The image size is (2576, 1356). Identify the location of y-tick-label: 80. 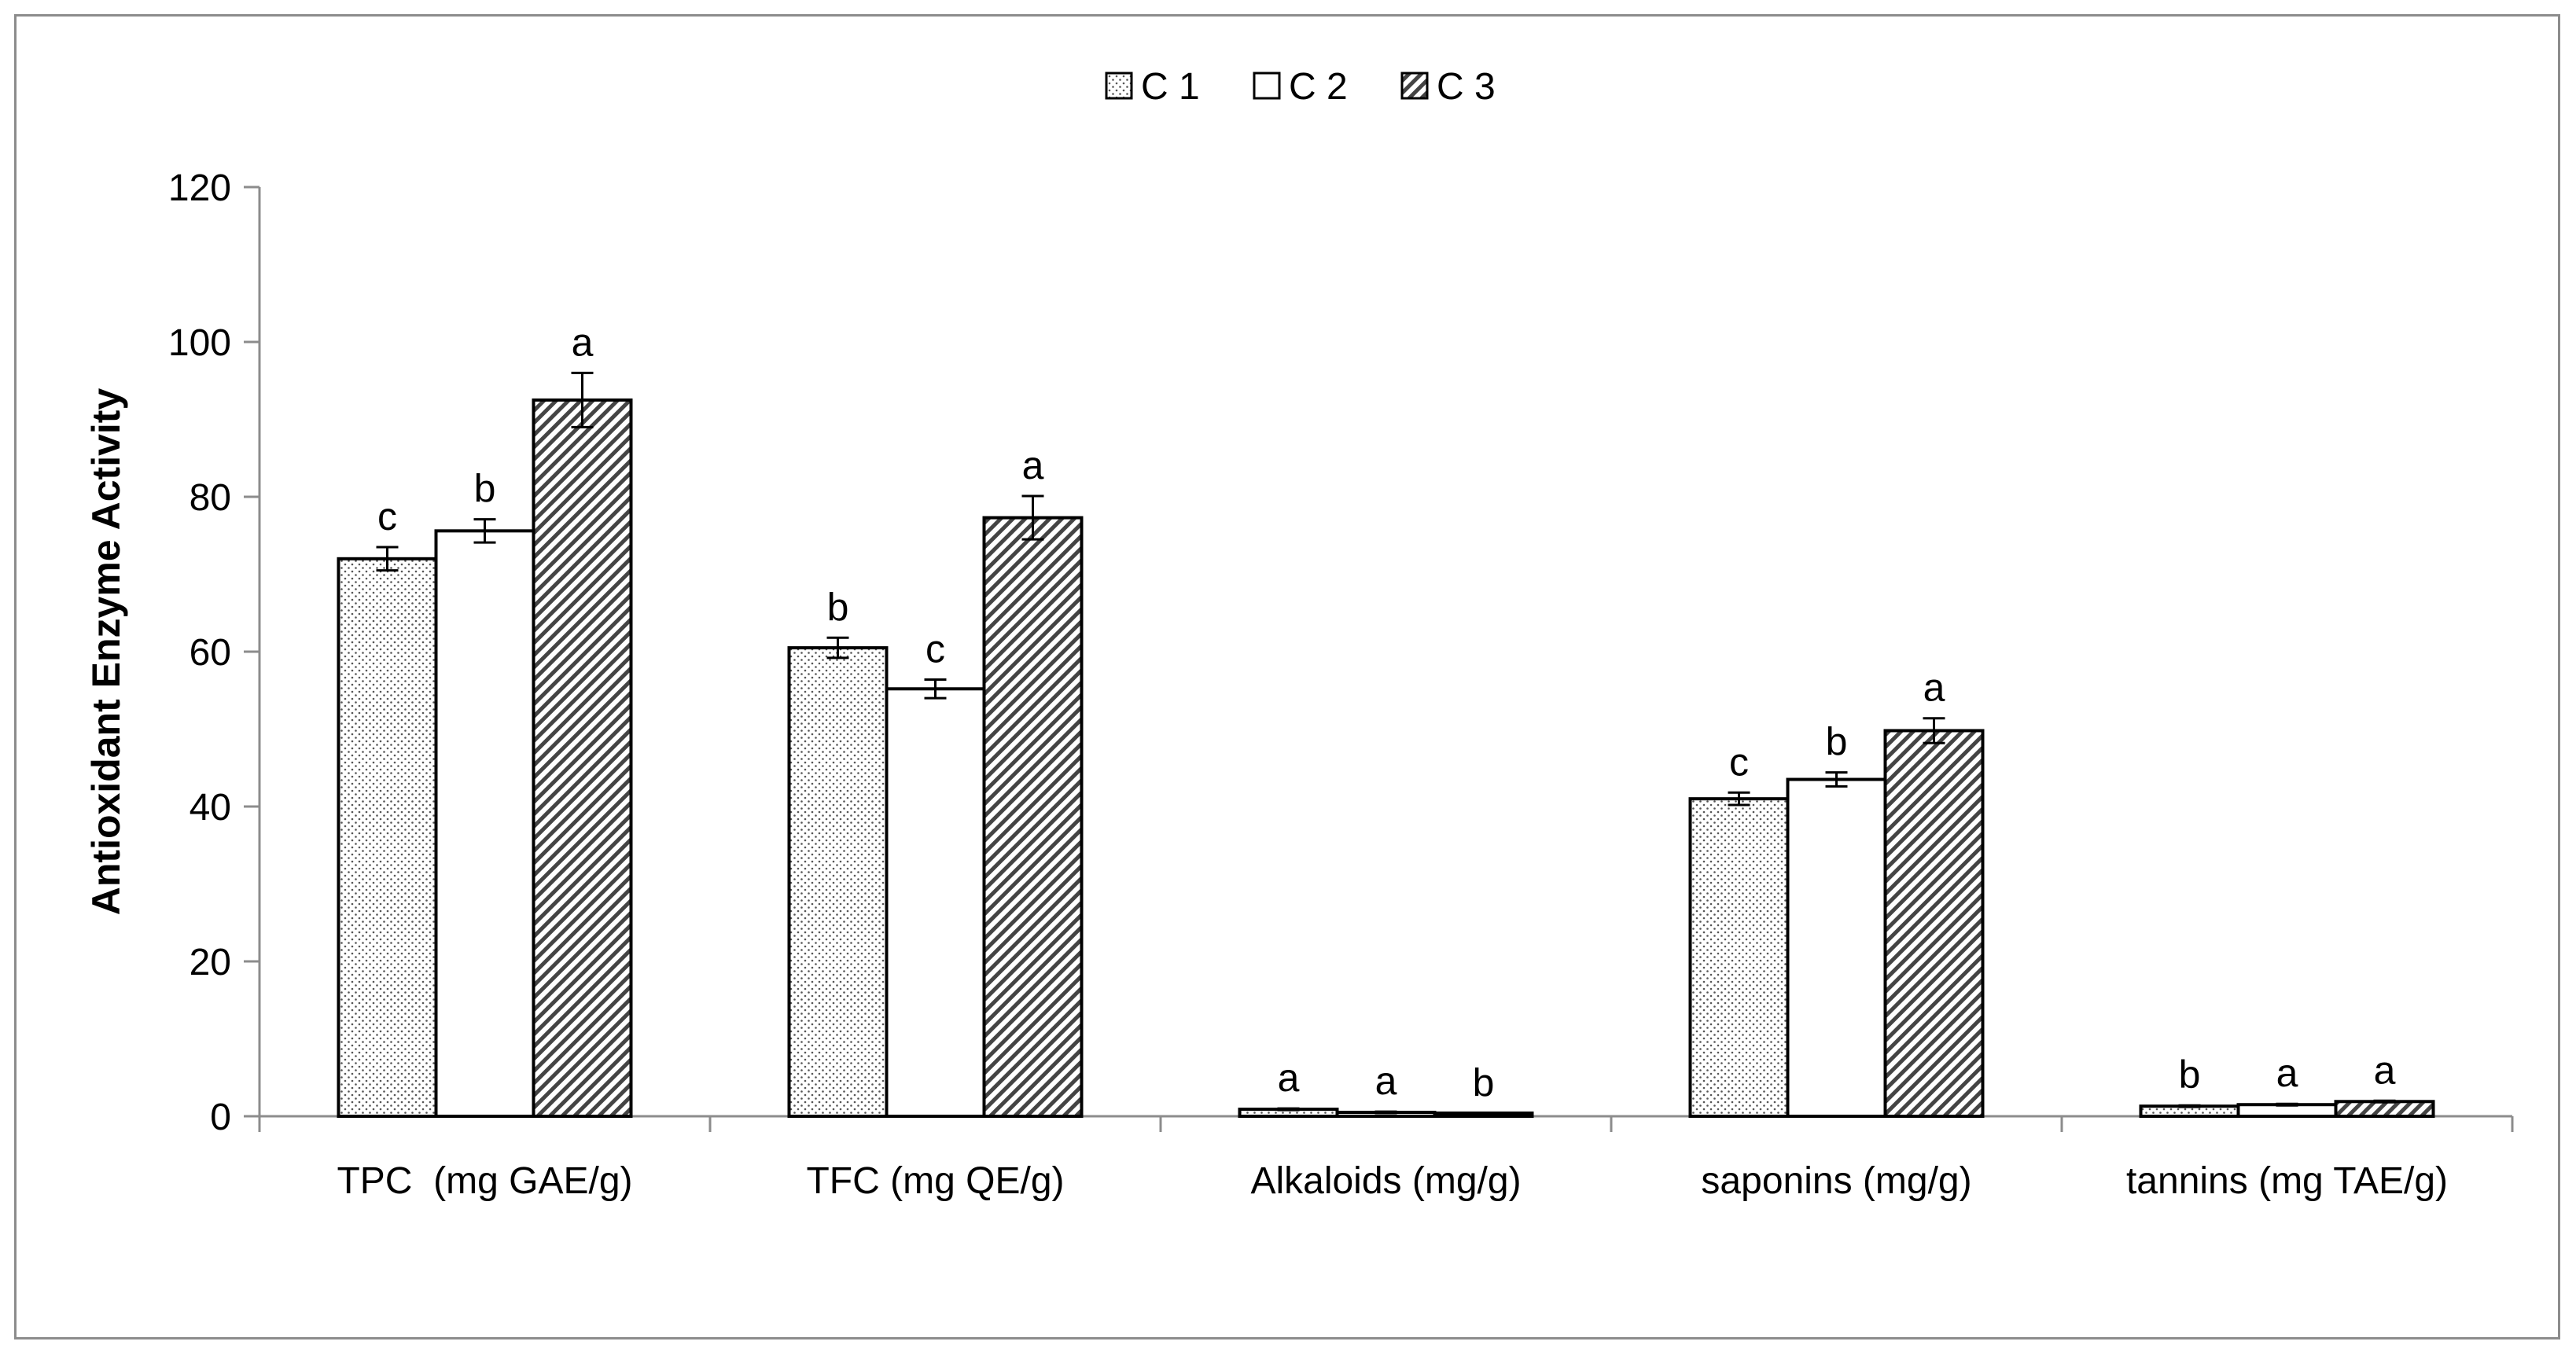
(210, 498).